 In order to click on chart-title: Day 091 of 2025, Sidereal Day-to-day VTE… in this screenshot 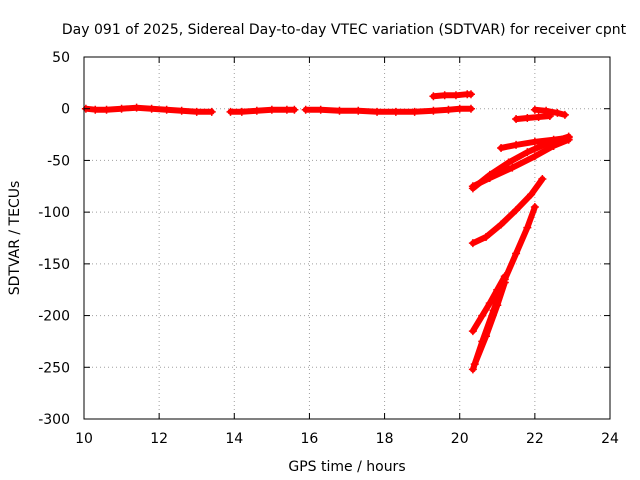, I will do `click(344, 30)`.